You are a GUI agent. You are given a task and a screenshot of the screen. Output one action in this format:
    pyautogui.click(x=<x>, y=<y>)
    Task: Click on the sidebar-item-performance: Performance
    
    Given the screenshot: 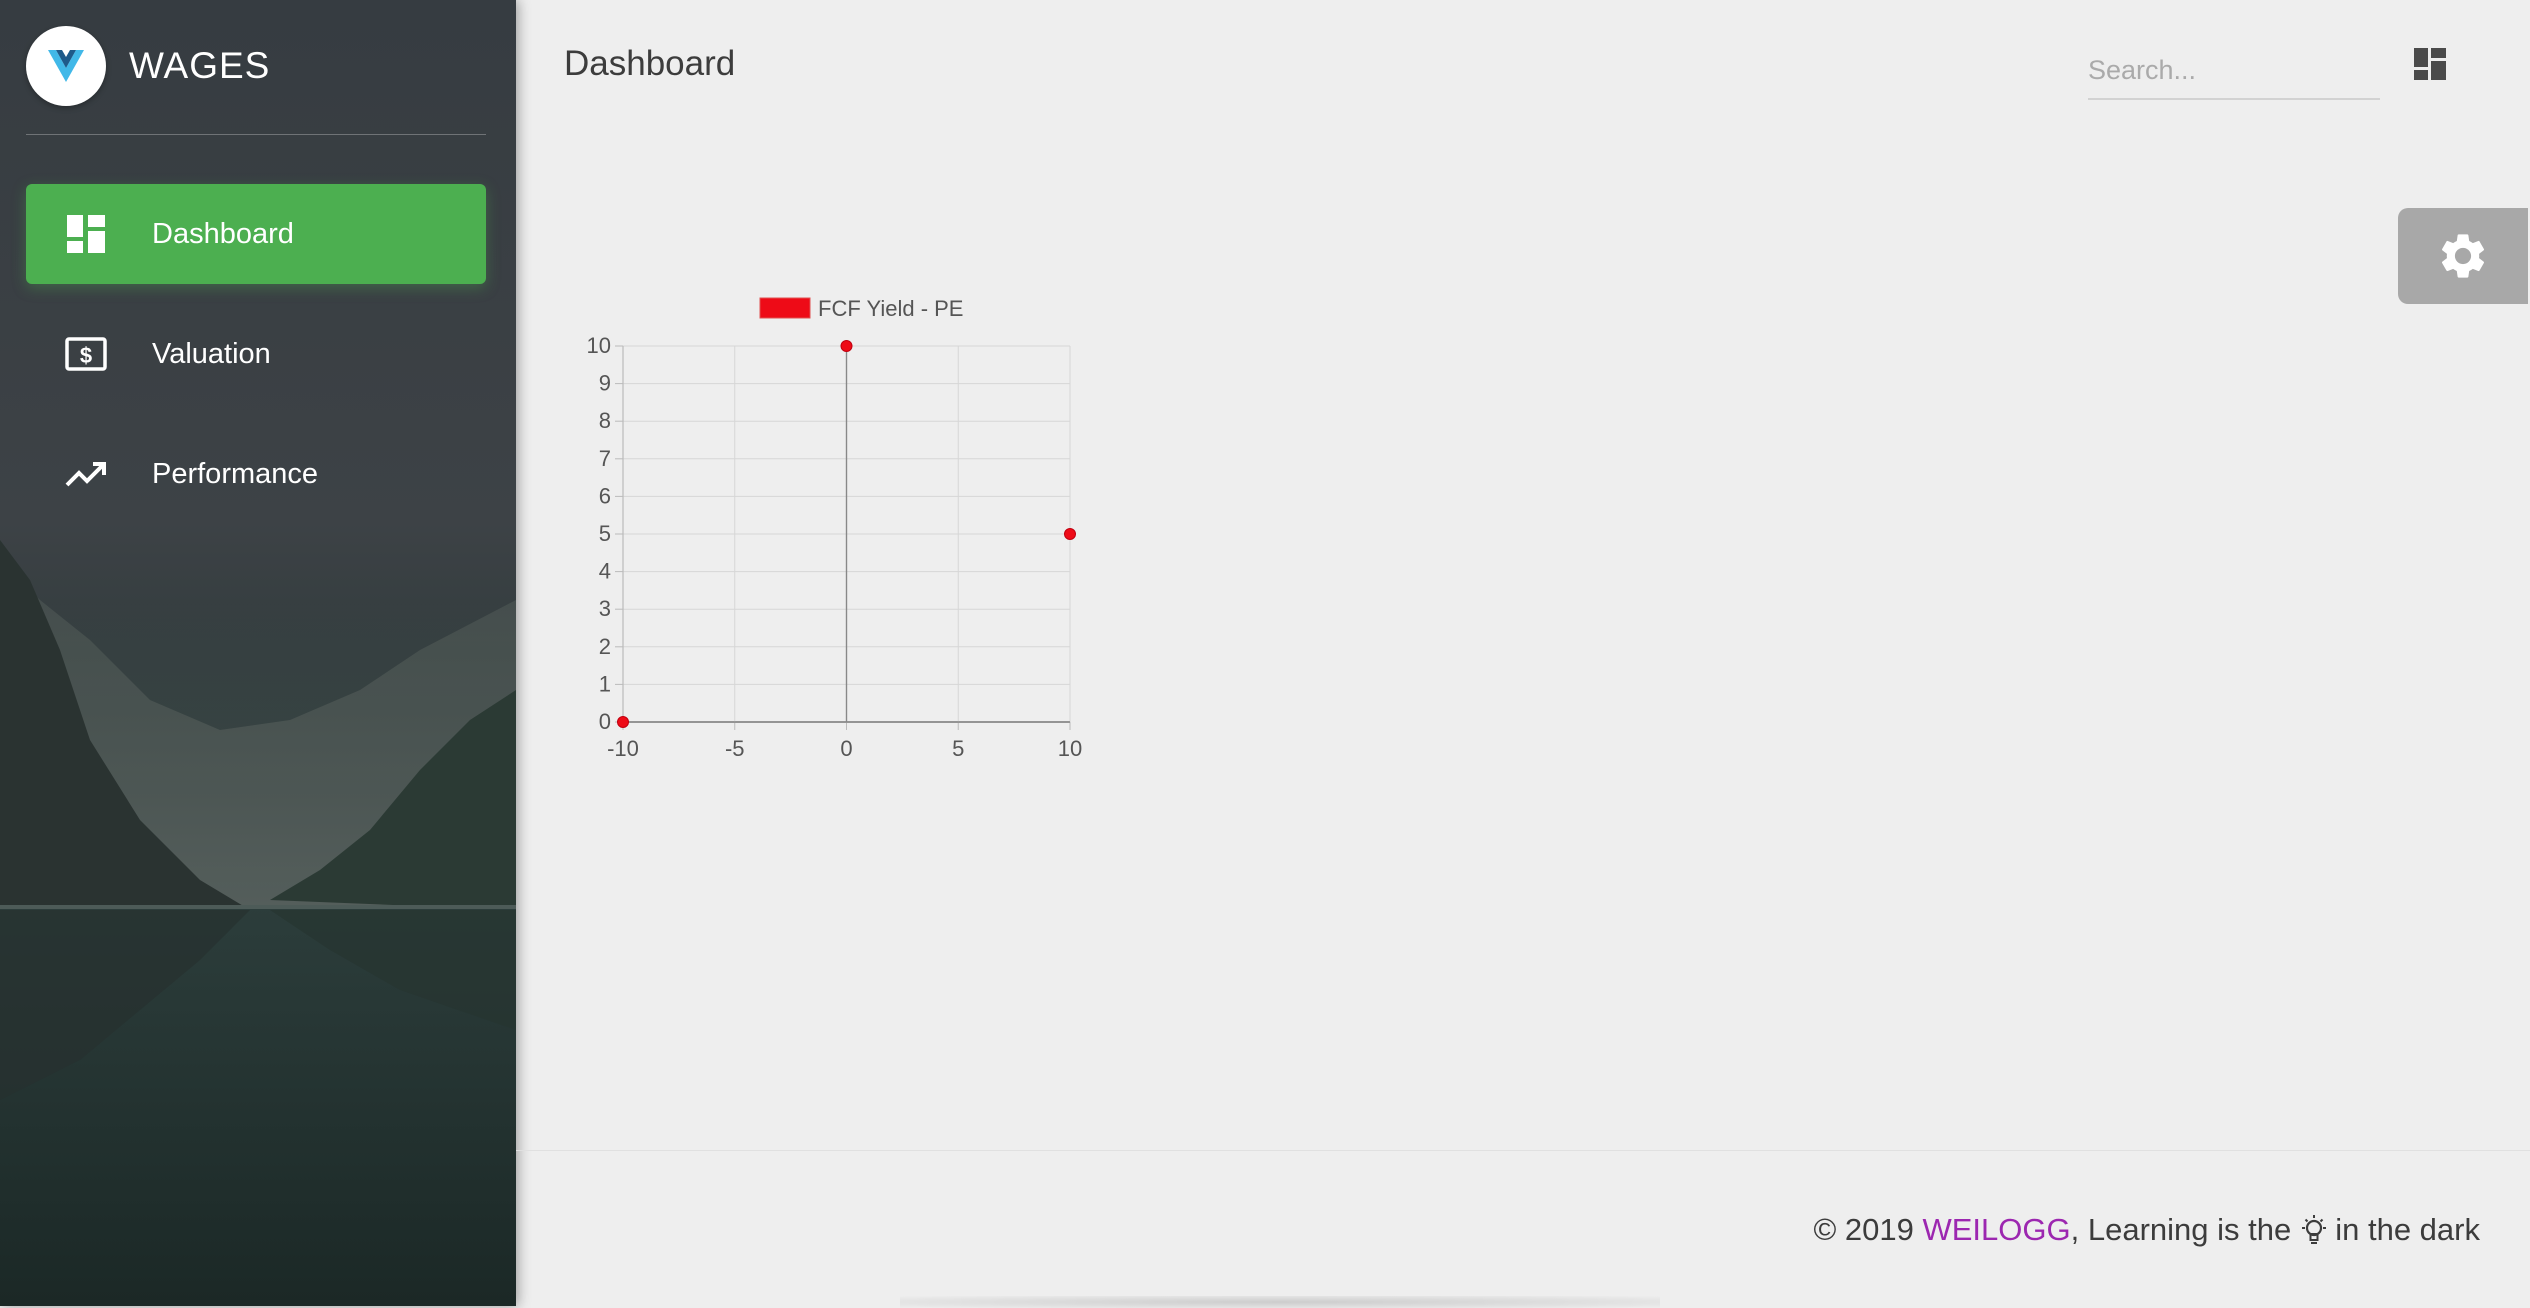 What is the action you would take?
    pyautogui.click(x=256, y=474)
    